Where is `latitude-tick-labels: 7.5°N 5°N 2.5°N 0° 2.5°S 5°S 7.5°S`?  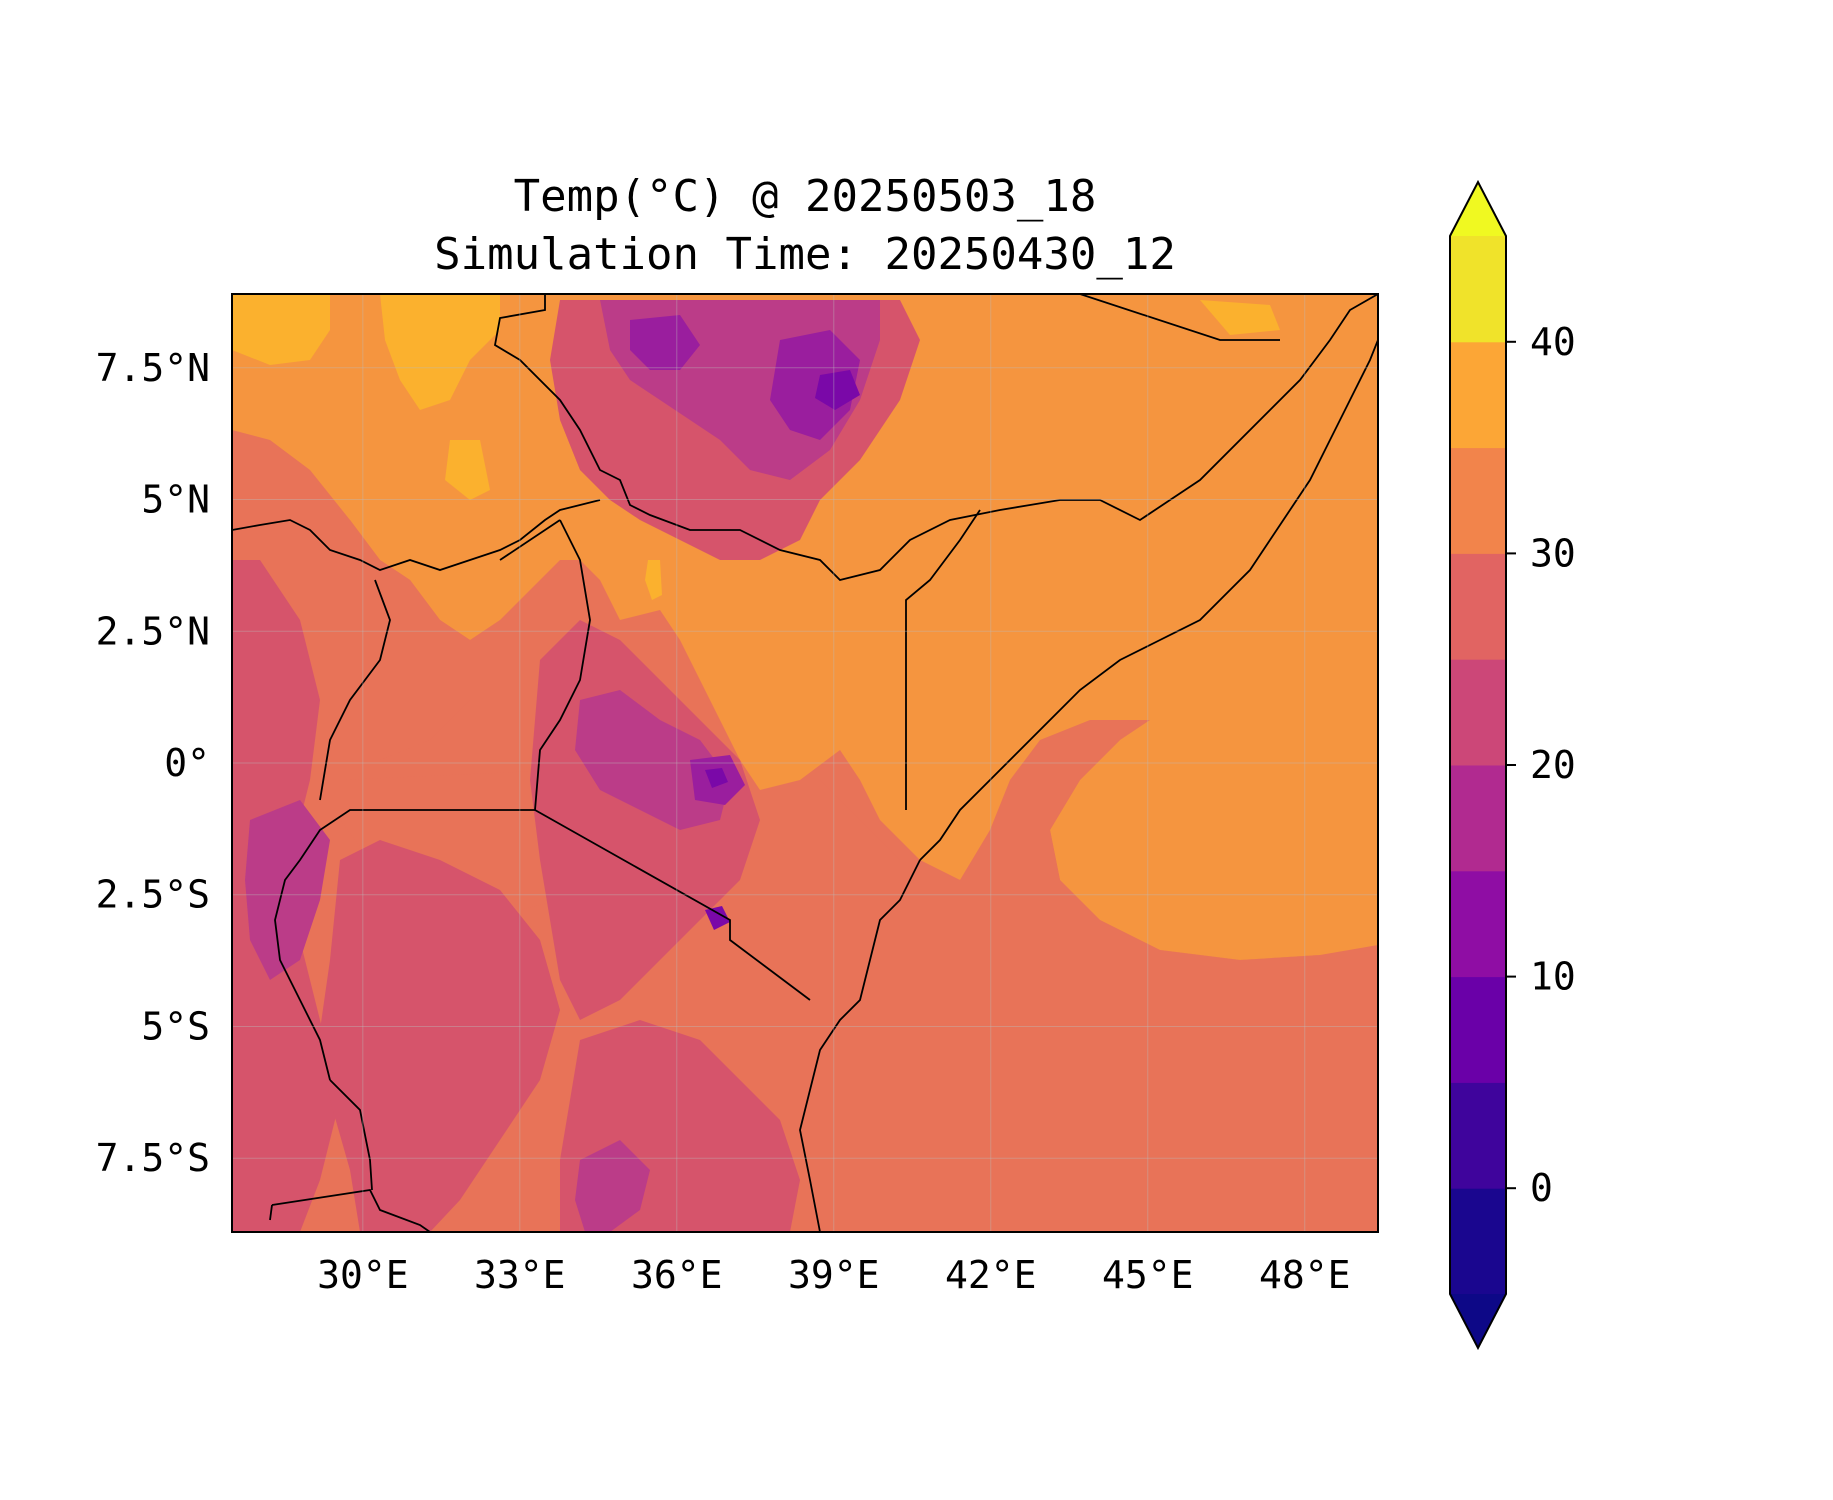 latitude-tick-labels: 7.5°N 5°N 2.5°N 0° 2.5°S 5°S 7.5°S is located at coordinates (153, 763).